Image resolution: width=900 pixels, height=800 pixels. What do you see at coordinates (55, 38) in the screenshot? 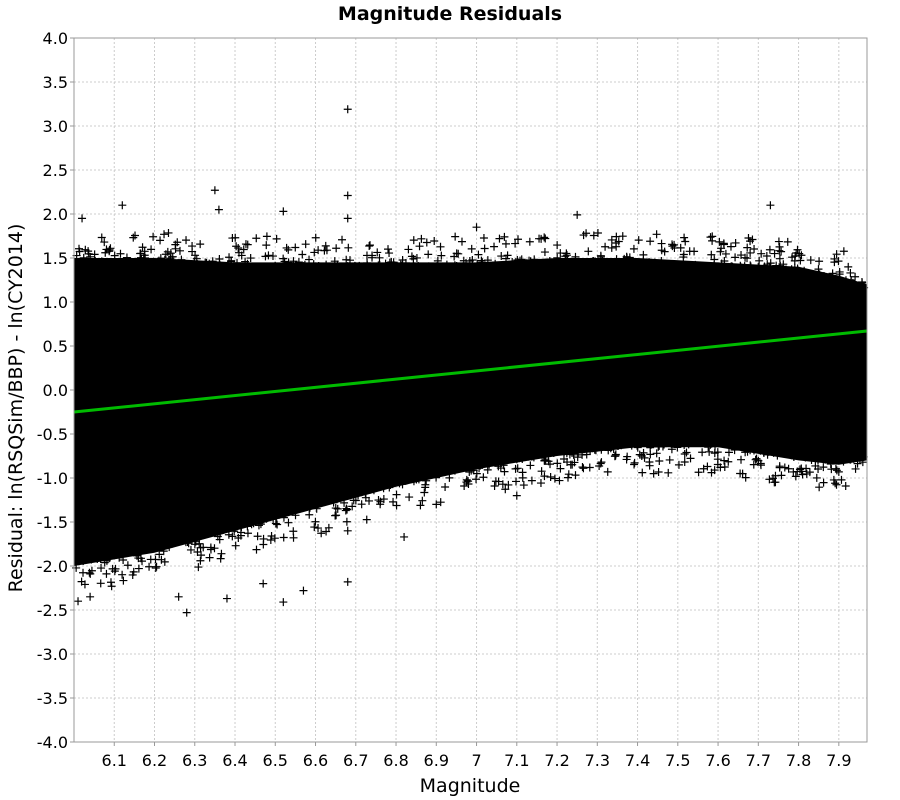
I see `y-tick-label: 4.0` at bounding box center [55, 38].